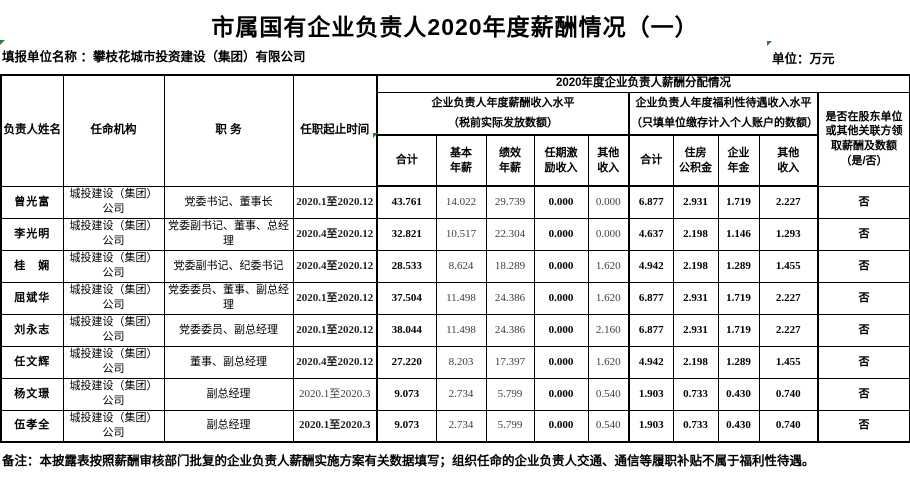 Image resolution: width=910 pixels, height=488 pixels. What do you see at coordinates (406, 394) in the screenshot?
I see `cell-salary-total: 9.073` at bounding box center [406, 394].